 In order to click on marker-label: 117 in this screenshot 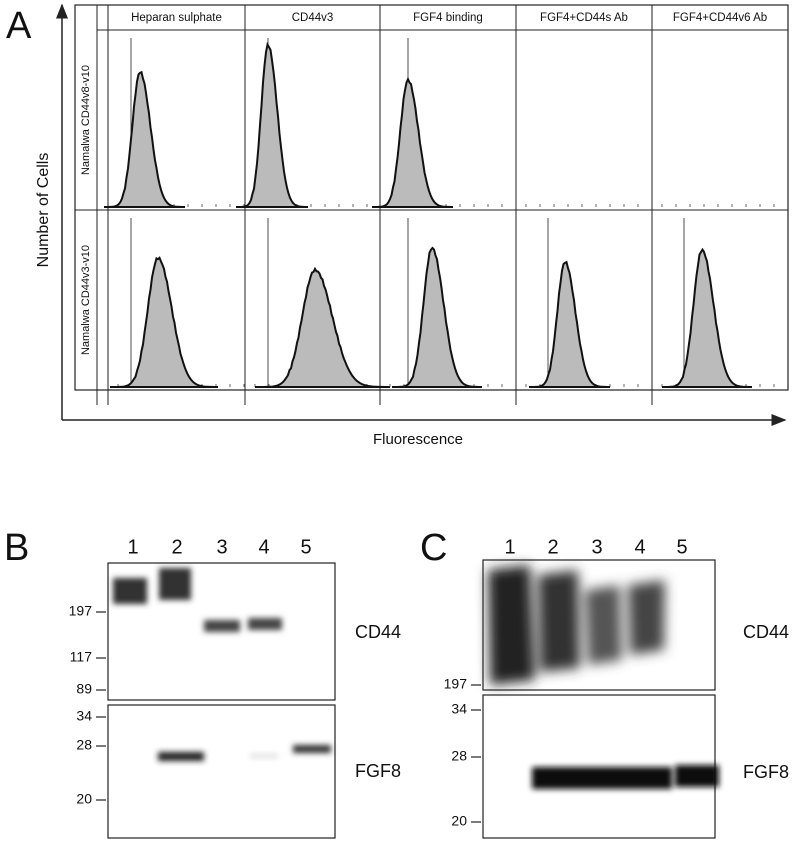, I will do `click(81, 657)`.